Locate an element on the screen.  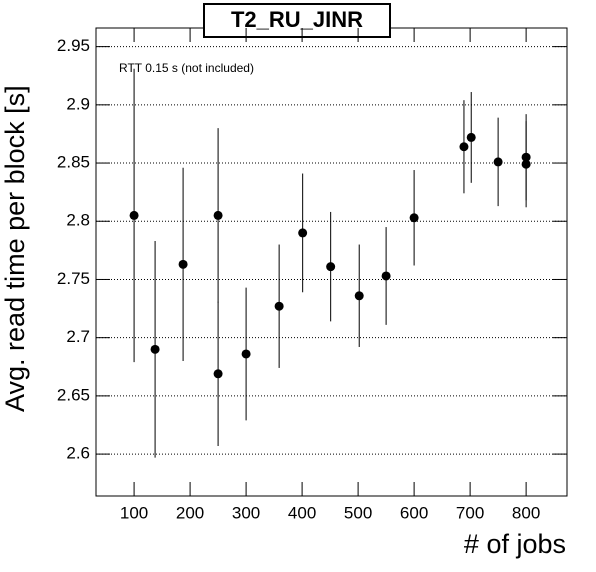
x-tick-label: 100 is located at coordinates (134, 512).